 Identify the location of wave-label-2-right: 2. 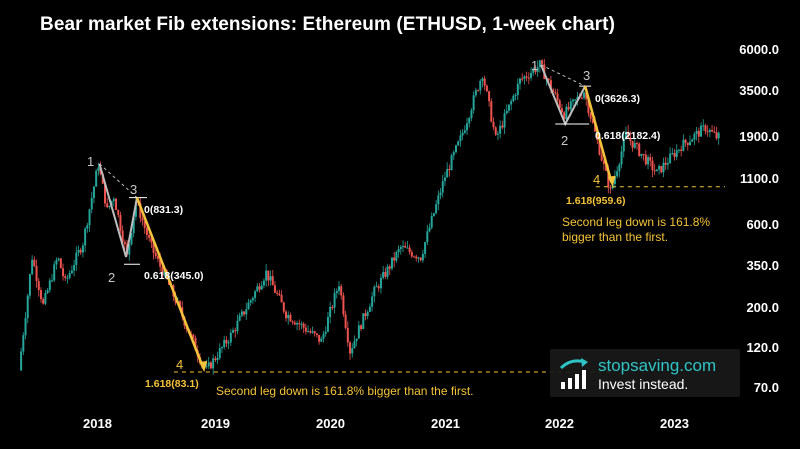
(565, 140).